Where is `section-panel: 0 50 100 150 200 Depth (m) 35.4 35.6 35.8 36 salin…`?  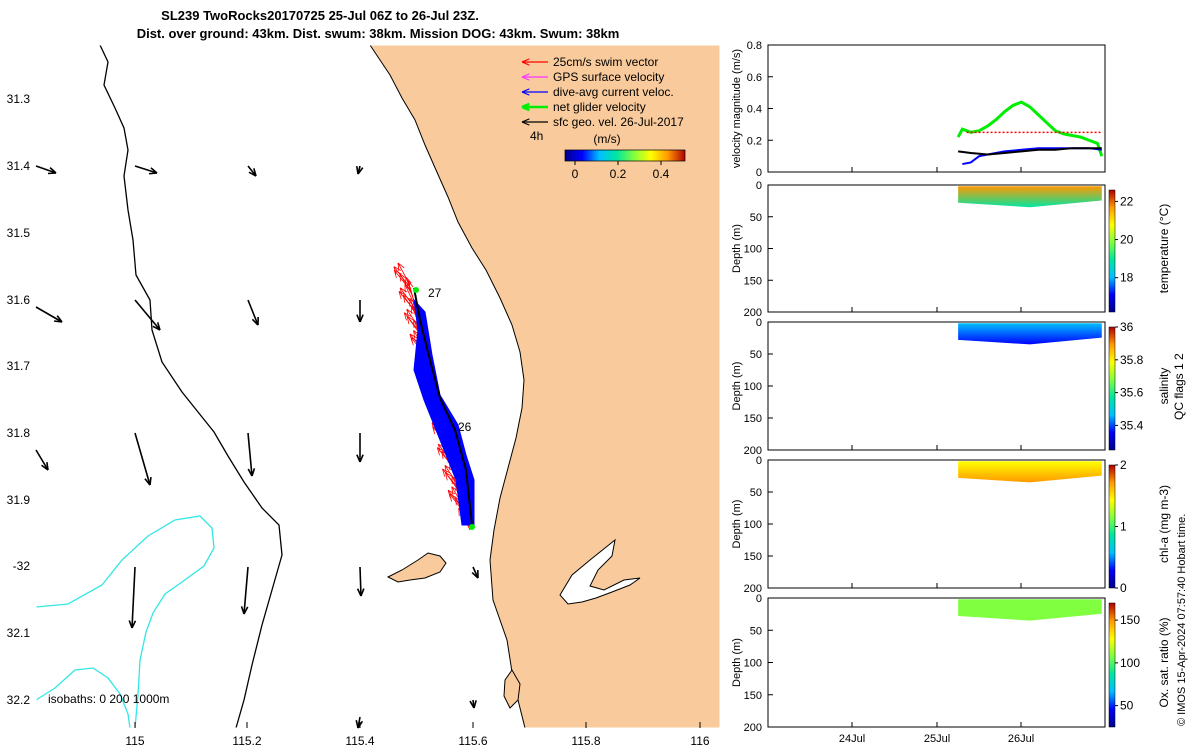
section-panel: 0 50 100 150 200 Depth (m) 35.4 35.6 35.8 36 salin… is located at coordinates (951, 387).